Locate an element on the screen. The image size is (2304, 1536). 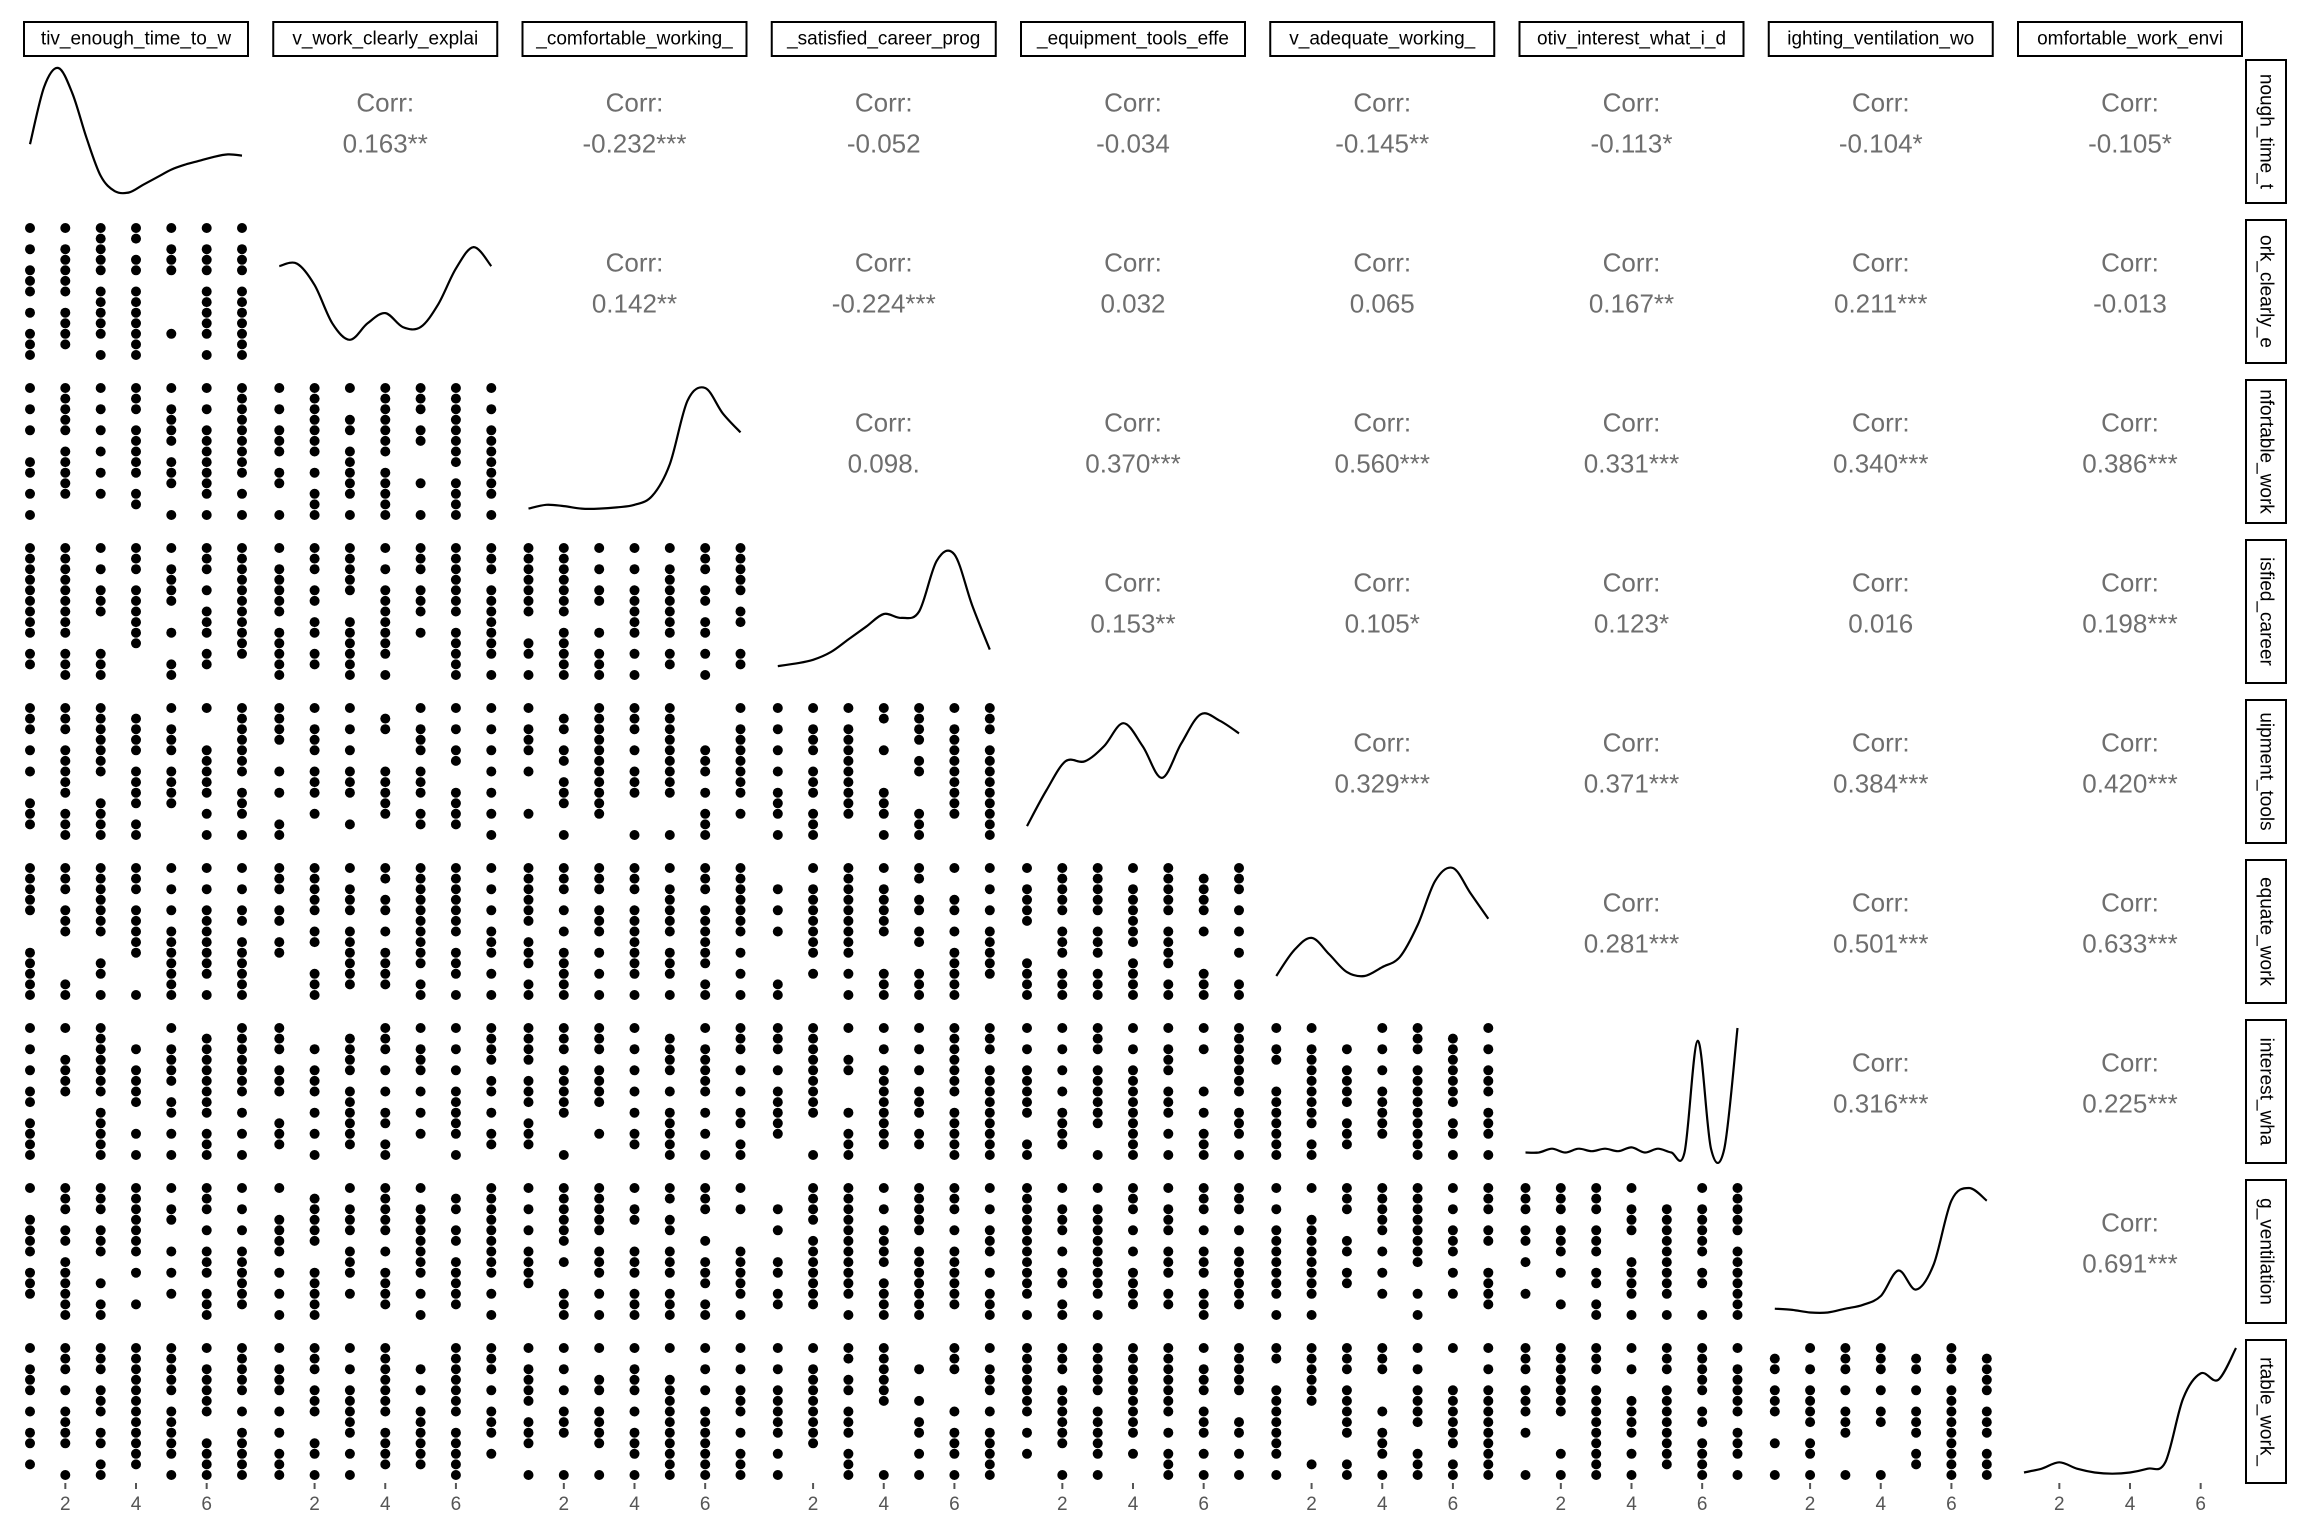
row-strip-label-1: ork_clearly_e is located at coordinates (2266, 291).